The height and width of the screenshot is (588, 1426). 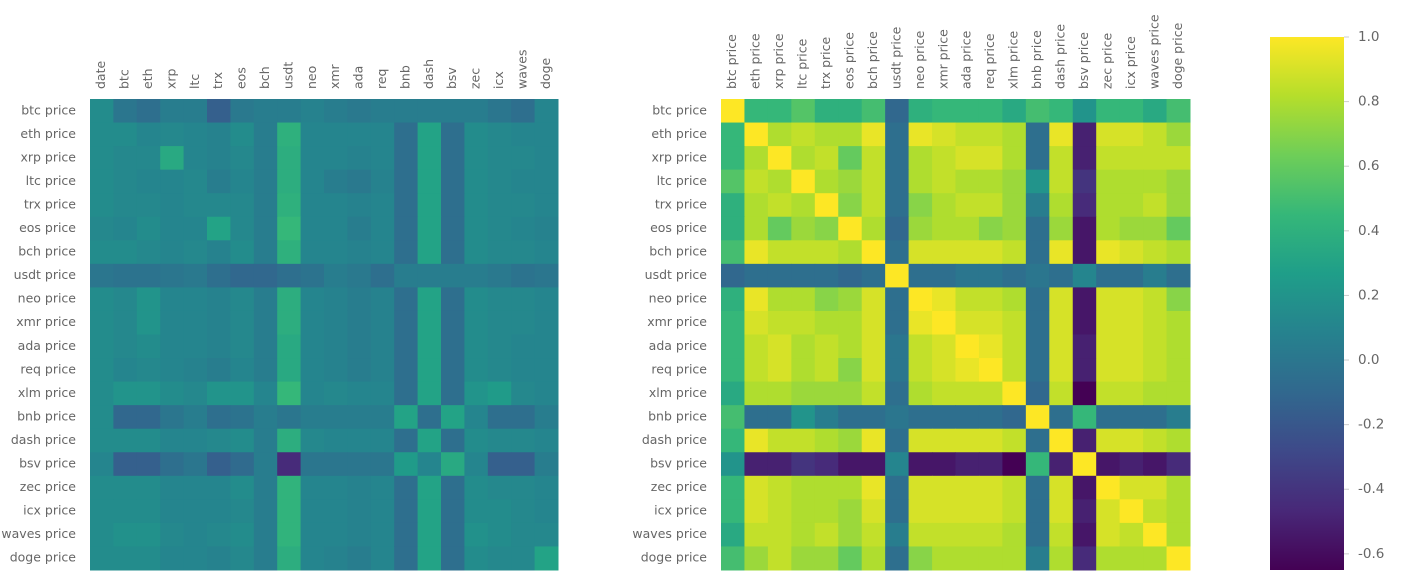 What do you see at coordinates (802, 63) in the screenshot?
I see `column-label: ltc price` at bounding box center [802, 63].